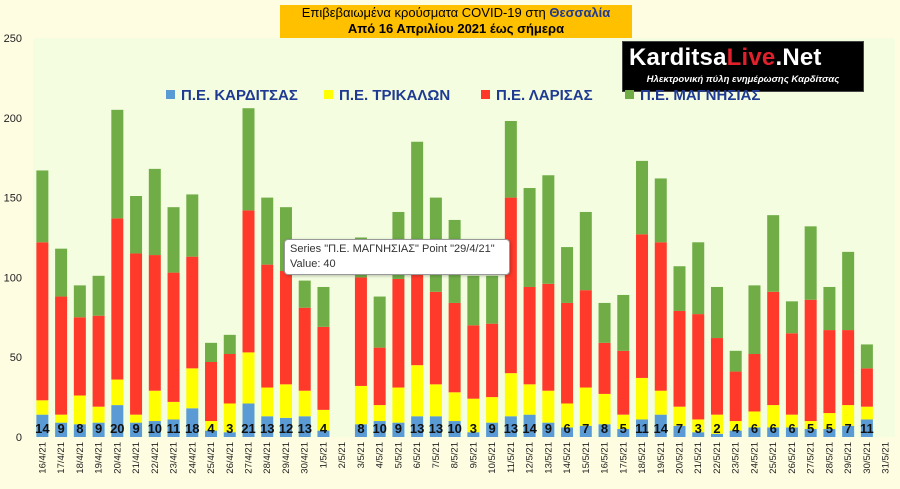 This screenshot has height=489, width=900. Describe the element at coordinates (698, 458) in the screenshot. I see `x-tick-label: 21/5/21` at that location.